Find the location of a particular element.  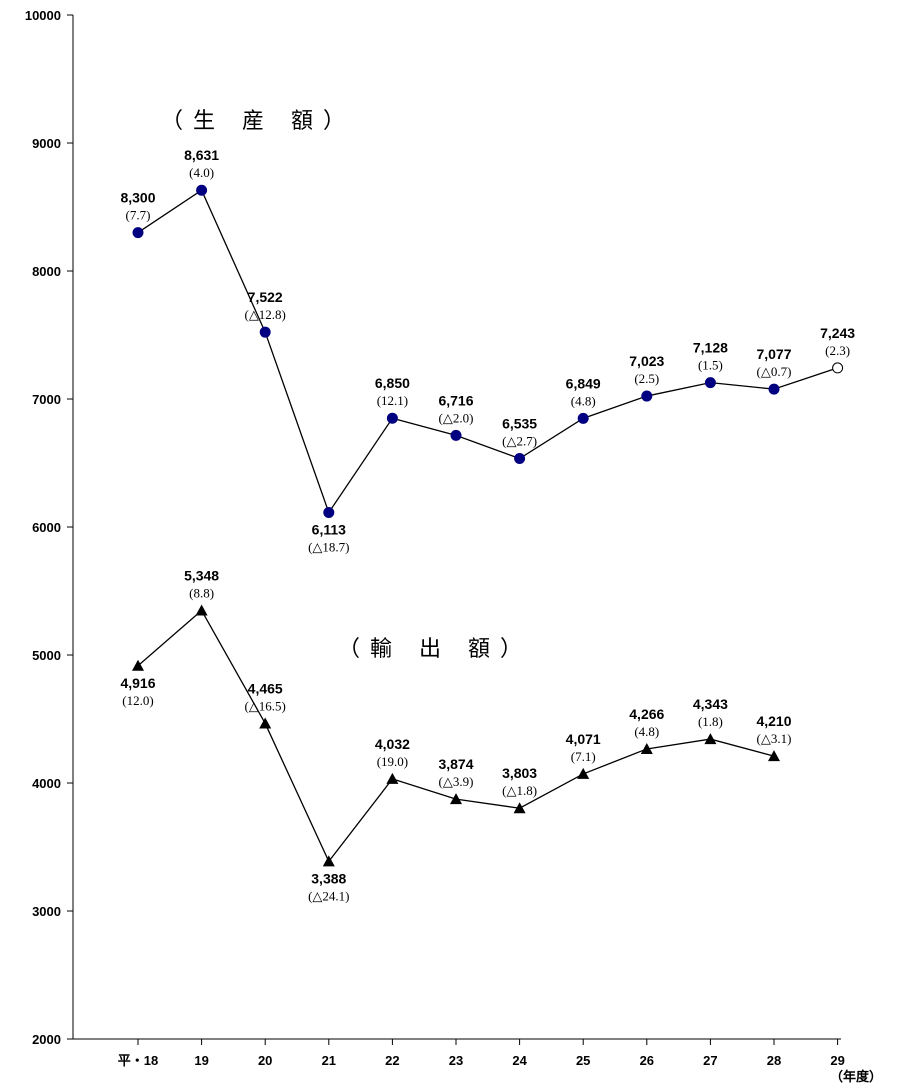

y-tick-label: 2000 is located at coordinates (46, 1039).